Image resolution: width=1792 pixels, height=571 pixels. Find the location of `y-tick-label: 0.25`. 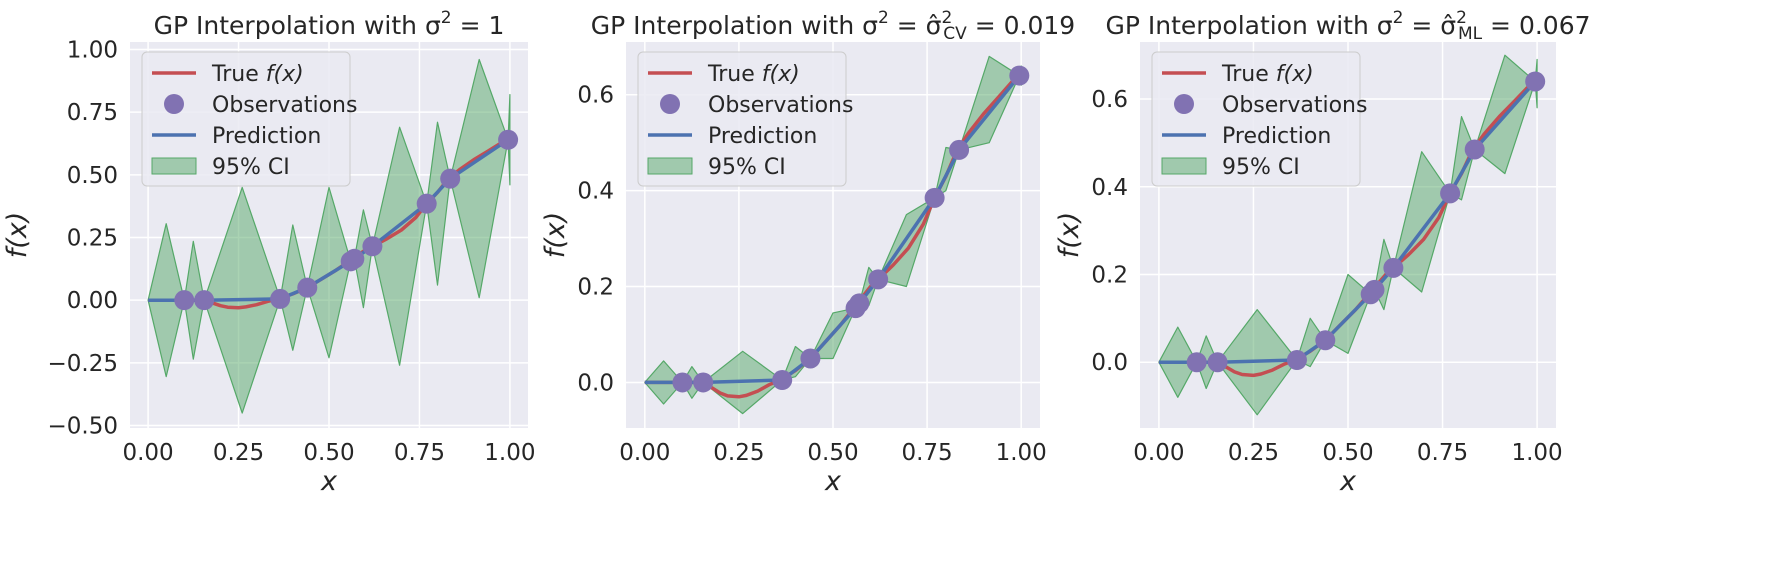

y-tick-label: 0.25 is located at coordinates (92, 239).